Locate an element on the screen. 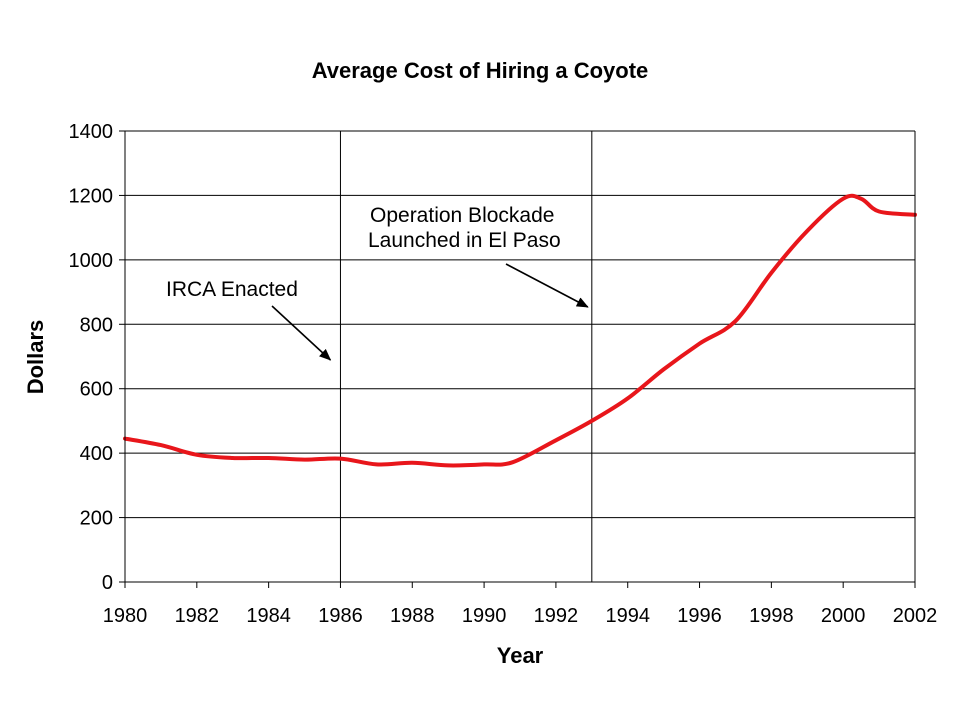  x-tick-label-1994: 1994 is located at coordinates (627, 616).